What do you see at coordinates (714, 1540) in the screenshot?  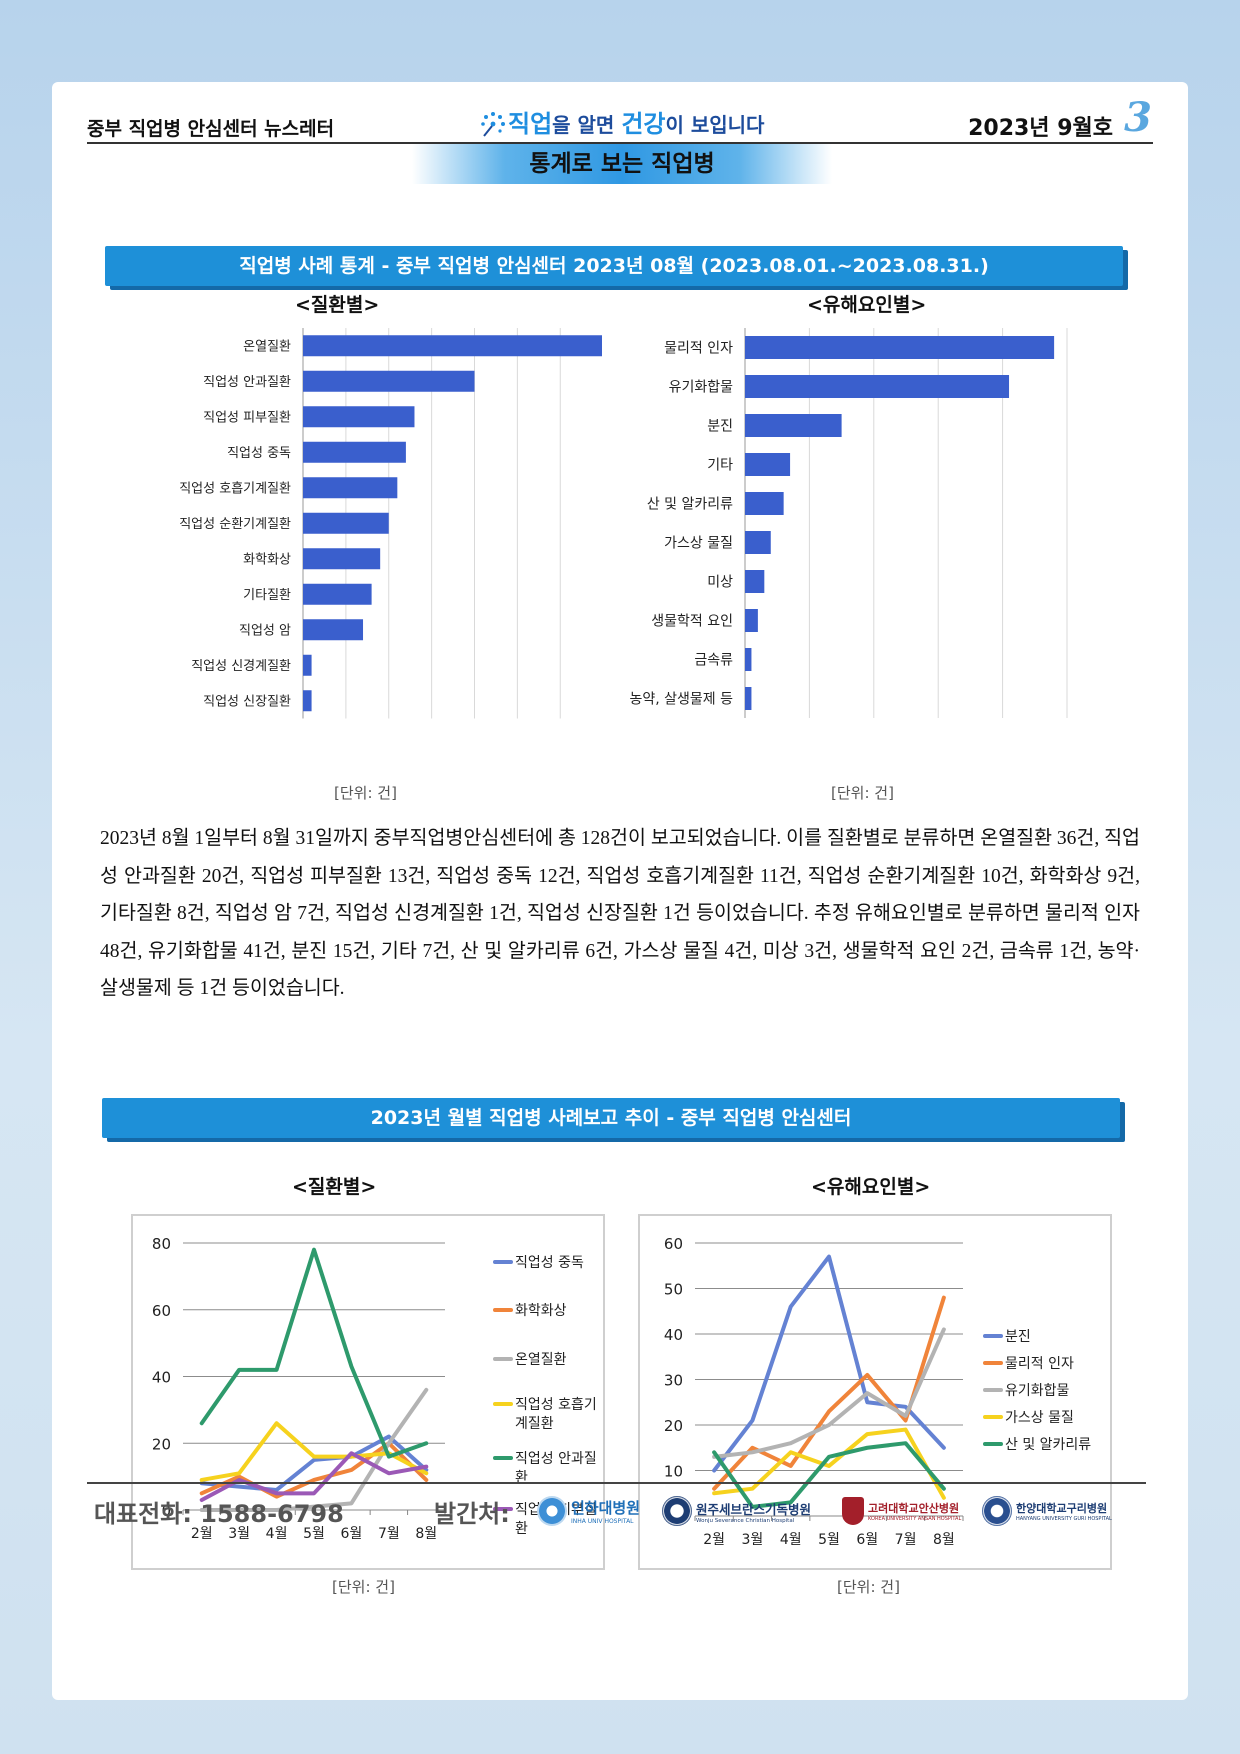 I see `x-tick-label: 2월` at bounding box center [714, 1540].